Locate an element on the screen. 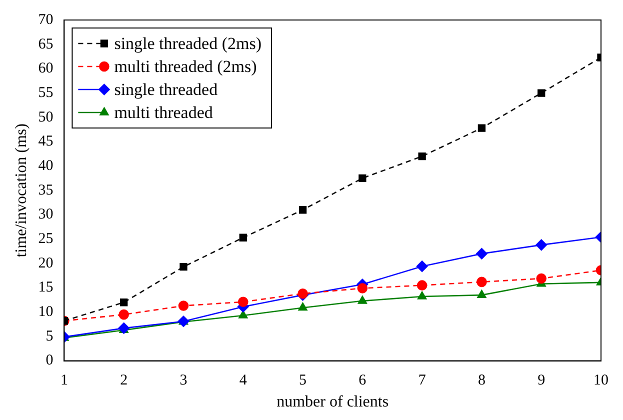 Image resolution: width=623 pixels, height=420 pixels. y-tick-label: 25 is located at coordinates (46, 239).